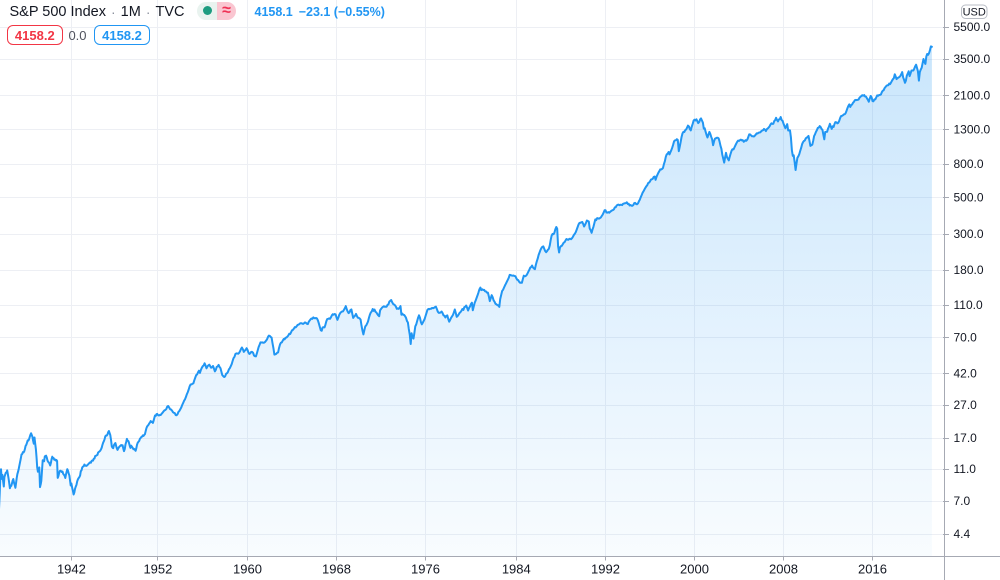  Describe the element at coordinates (972, 27) in the screenshot. I see `svg-text: 5500.0` at that location.